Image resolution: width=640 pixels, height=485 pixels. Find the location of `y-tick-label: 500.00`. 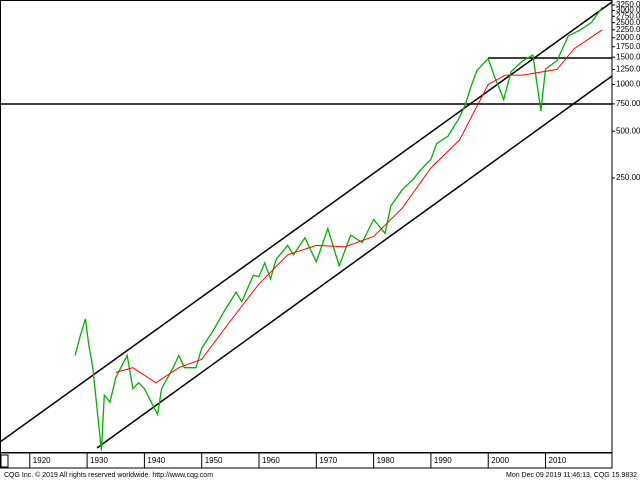

y-tick-label: 500.00 is located at coordinates (628, 130).